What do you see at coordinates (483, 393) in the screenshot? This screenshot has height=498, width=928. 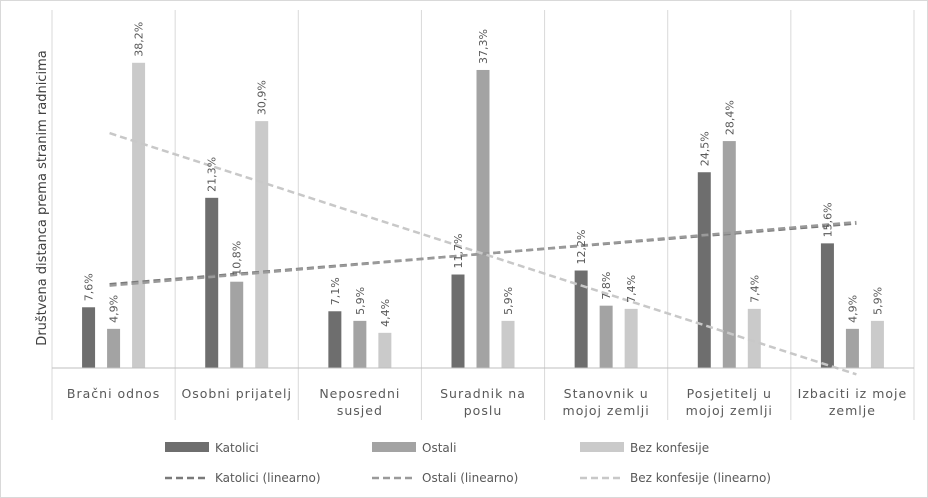 I see `category-tick-label: Suradnik na` at bounding box center [483, 393].